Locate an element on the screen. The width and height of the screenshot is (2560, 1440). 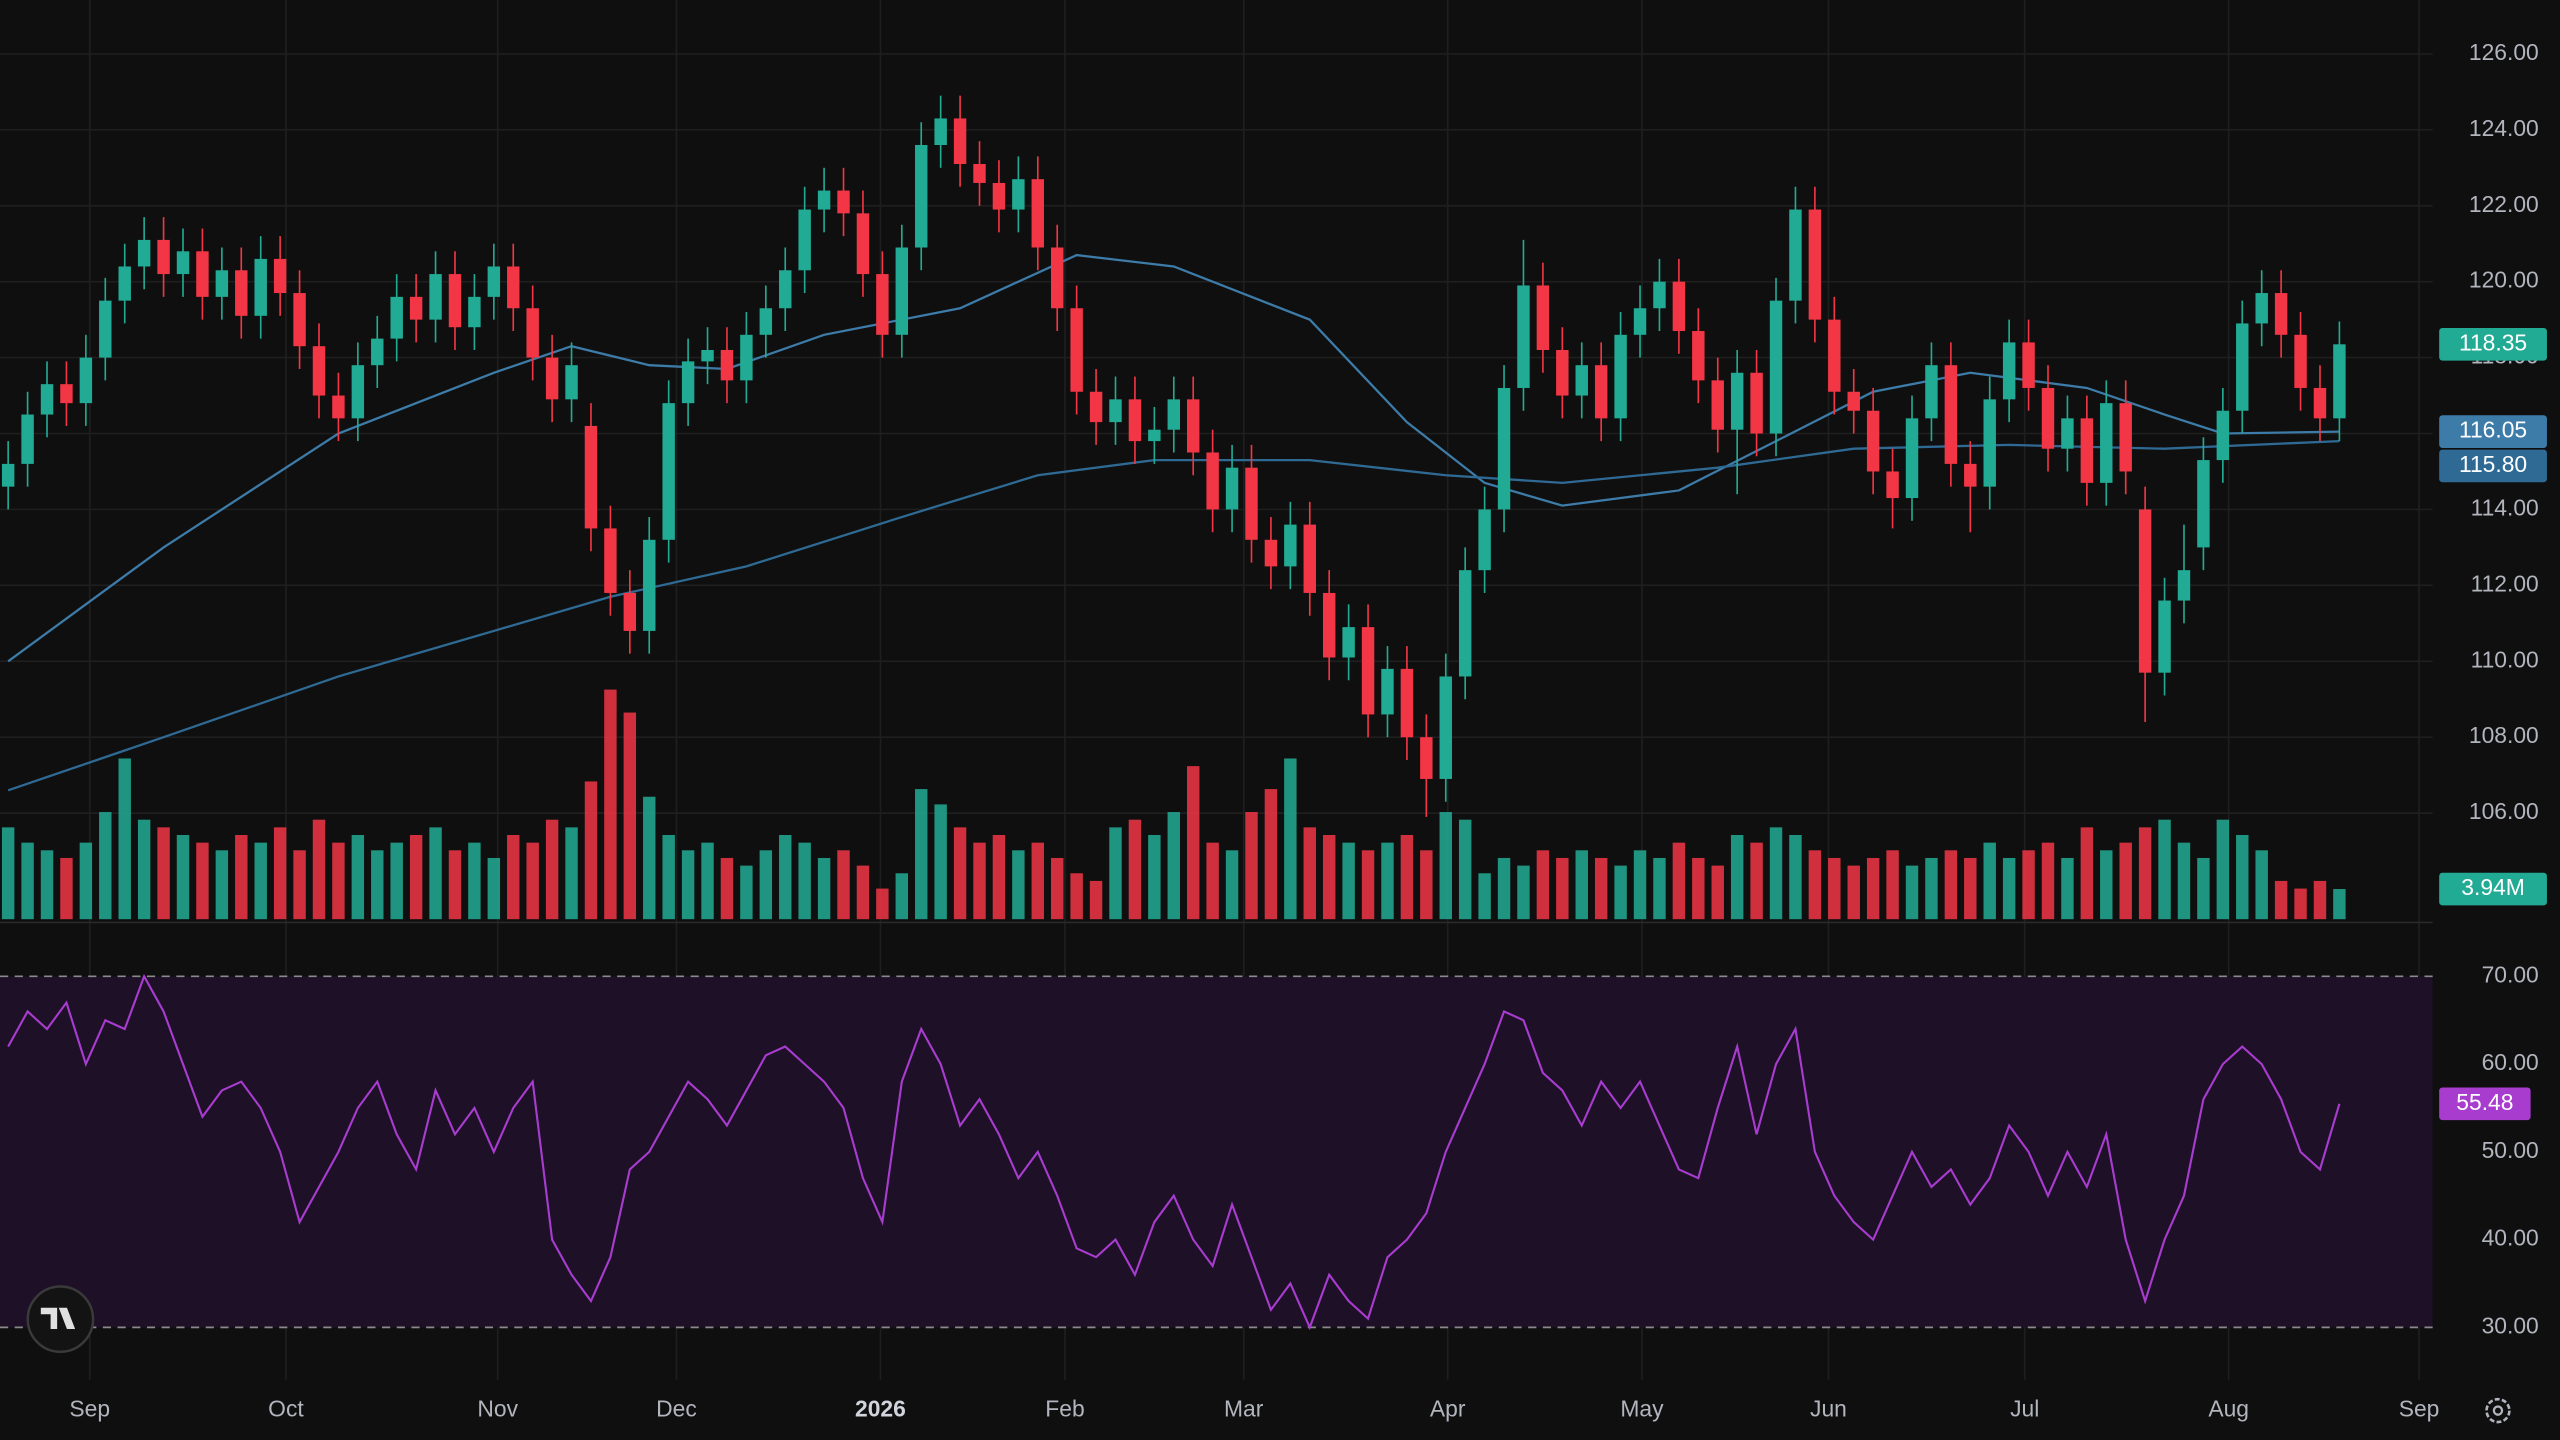
volume is located at coordinates (1173, 804).